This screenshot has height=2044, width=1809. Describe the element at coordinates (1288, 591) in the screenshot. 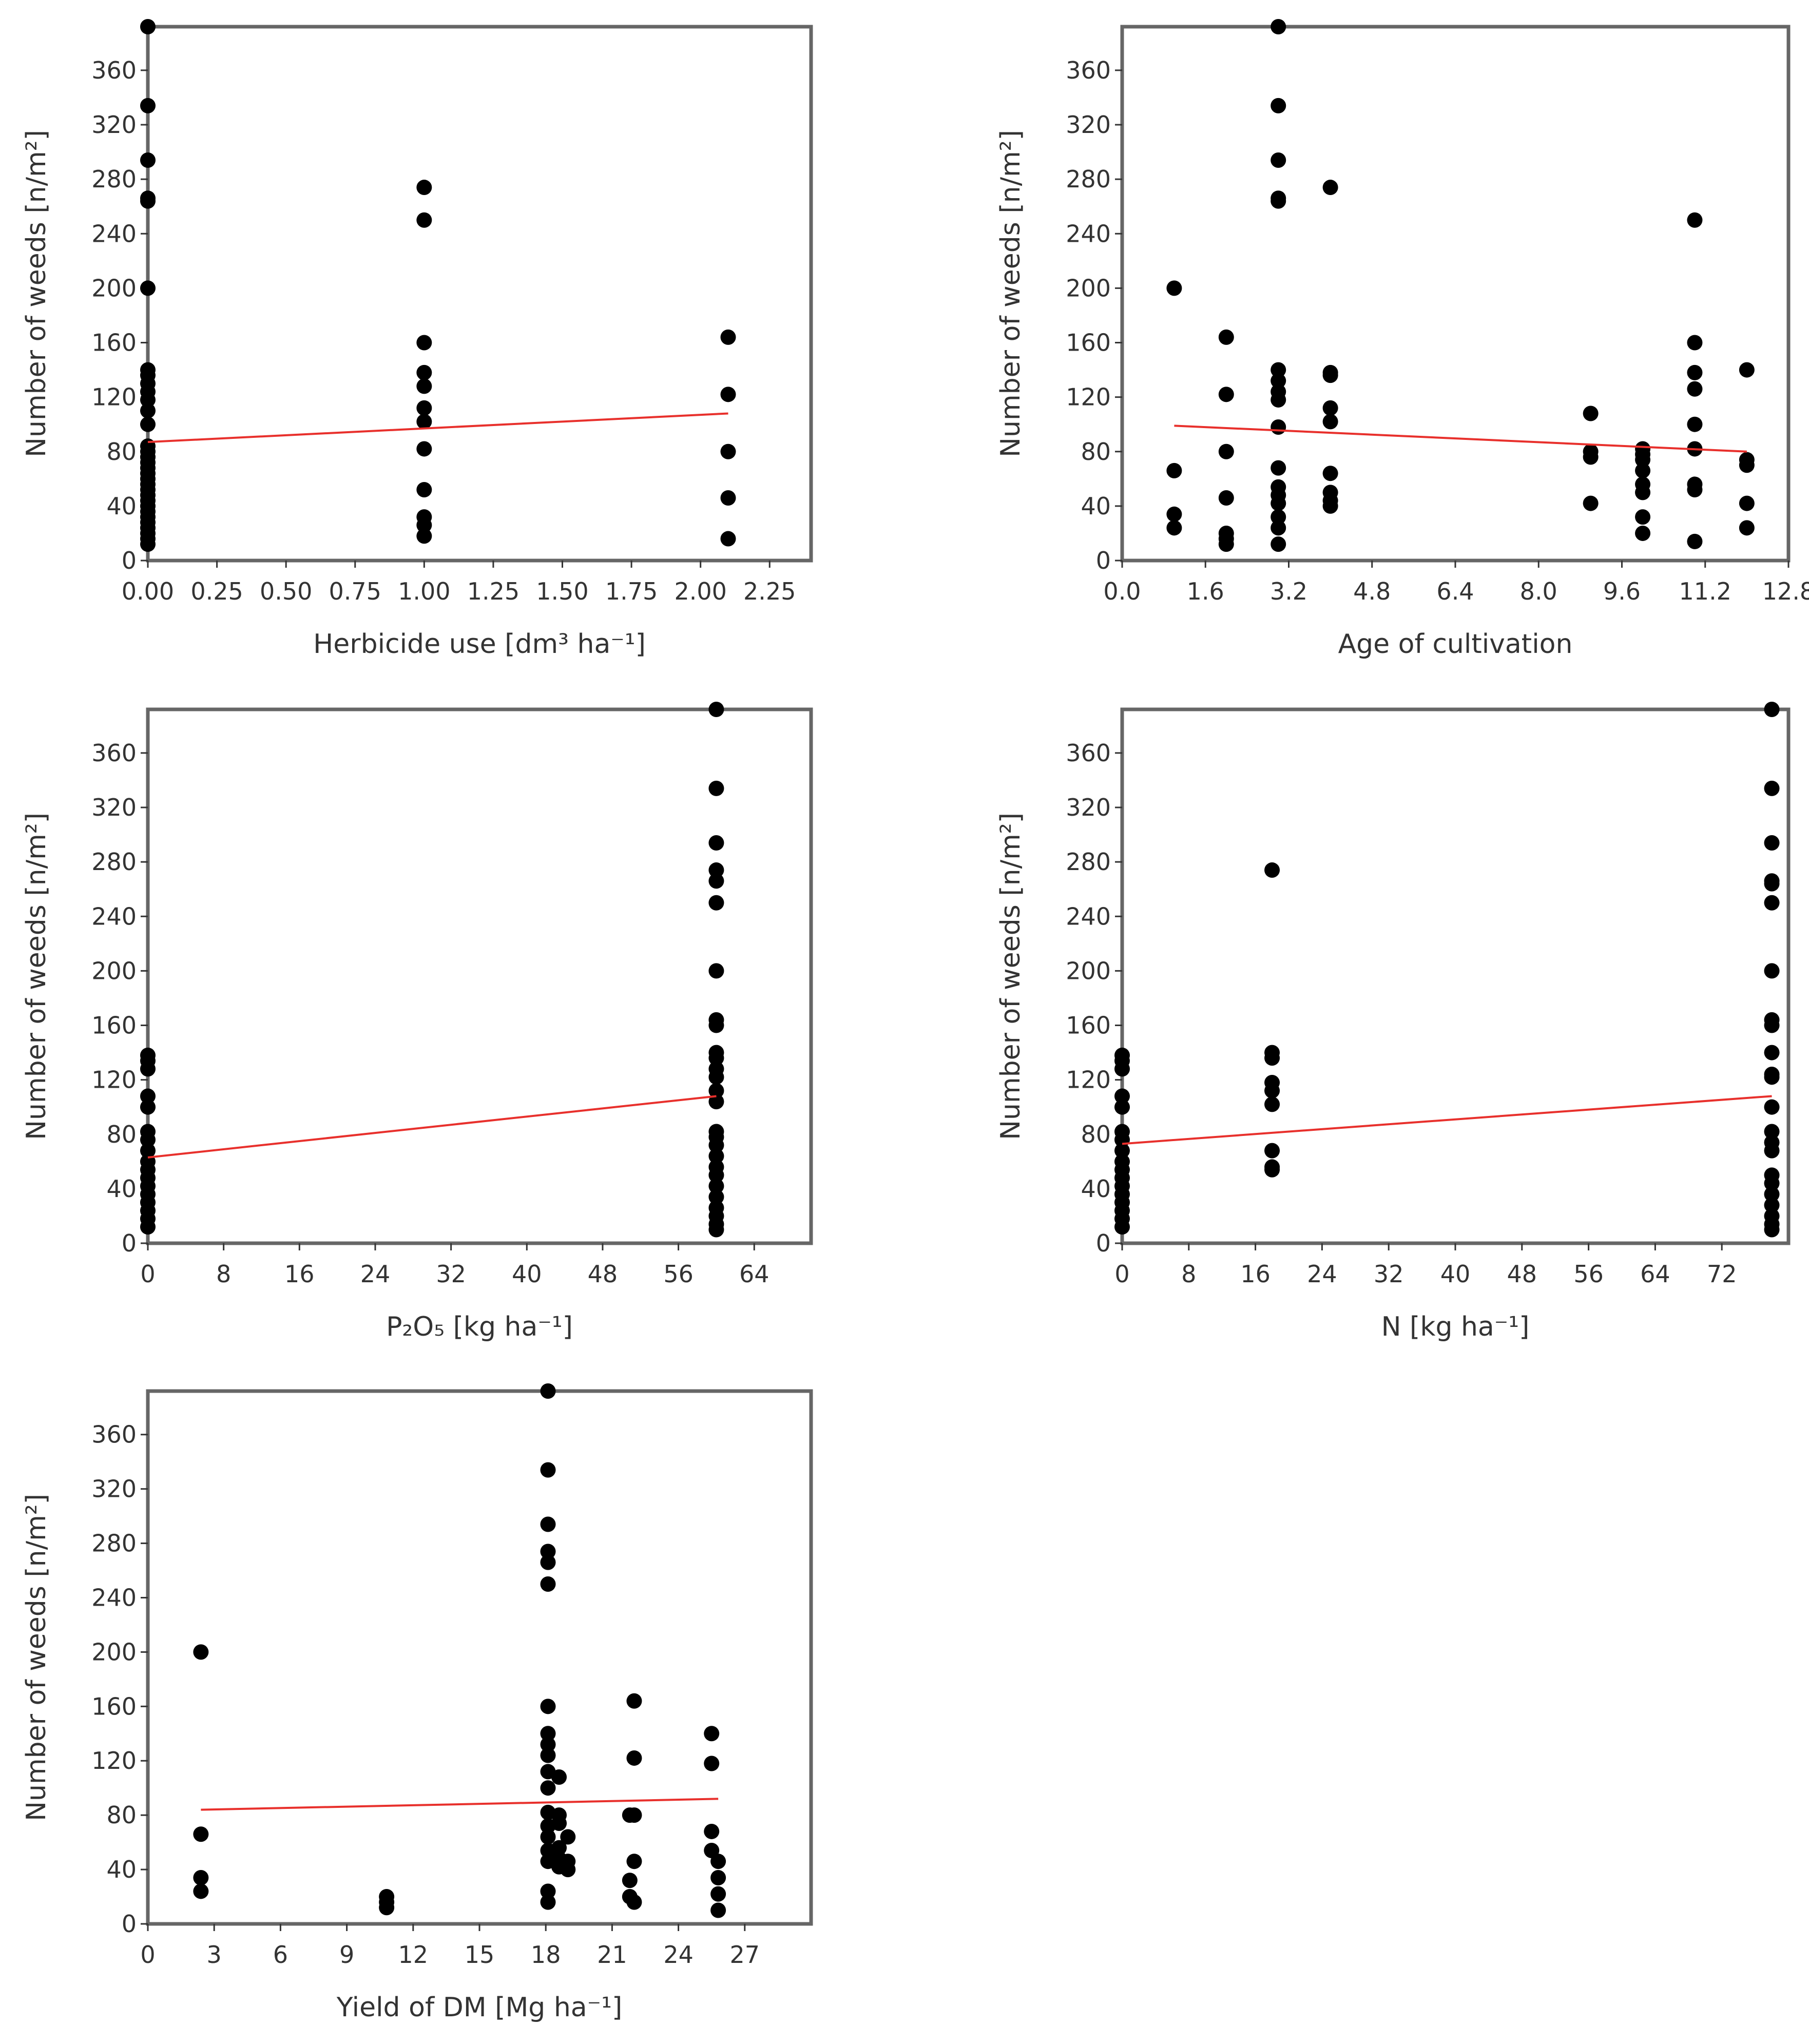

I see `x-tick-label: 3.2` at that location.